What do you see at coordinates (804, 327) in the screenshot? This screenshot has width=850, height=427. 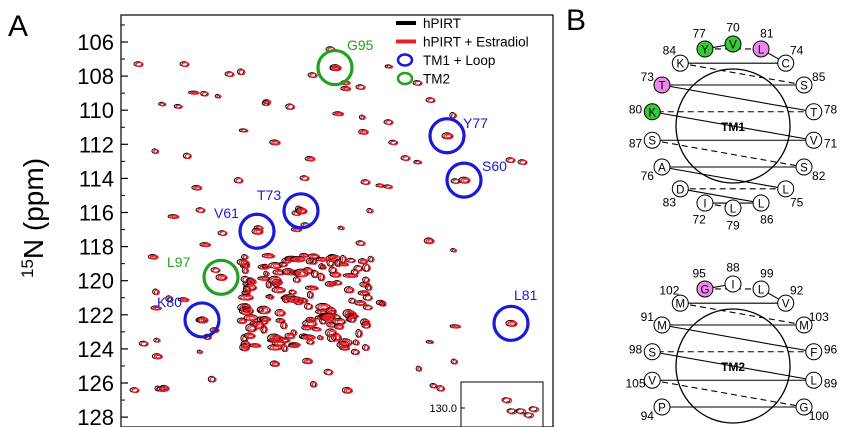 I see `residue-letter: M` at bounding box center [804, 327].